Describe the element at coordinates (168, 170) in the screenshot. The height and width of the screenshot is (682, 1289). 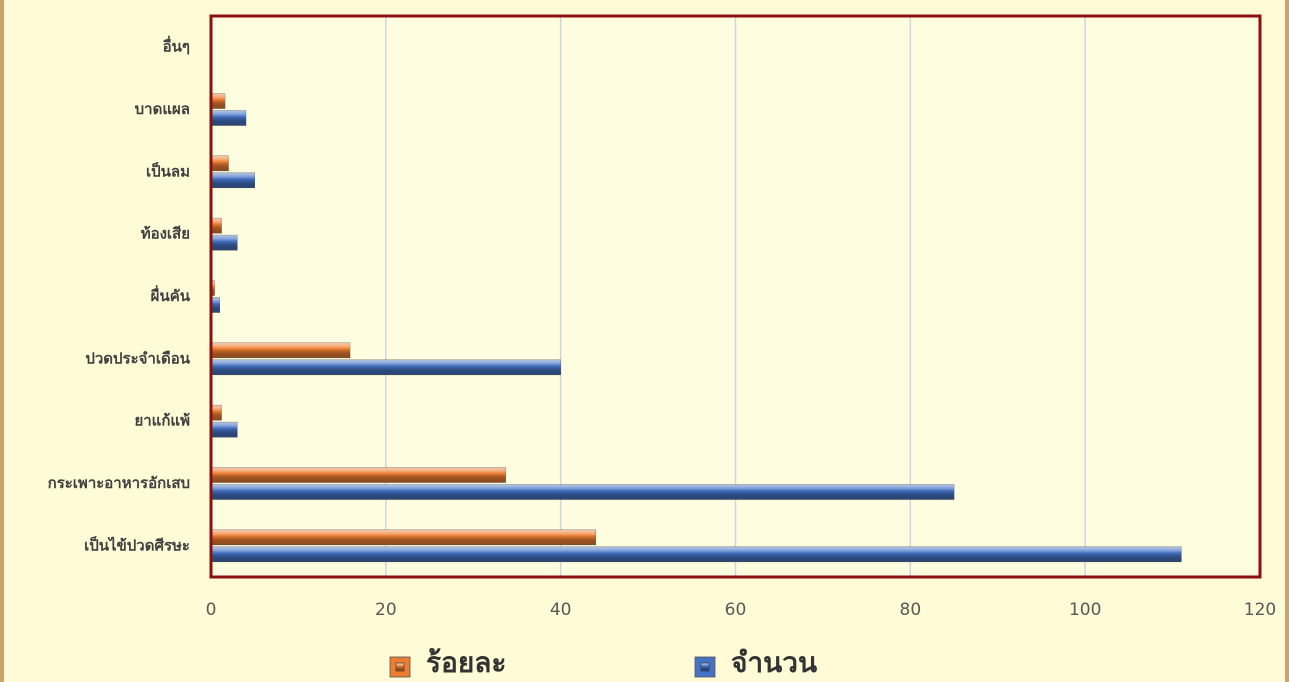
I see `y-tick-label: เป็นลม` at that location.